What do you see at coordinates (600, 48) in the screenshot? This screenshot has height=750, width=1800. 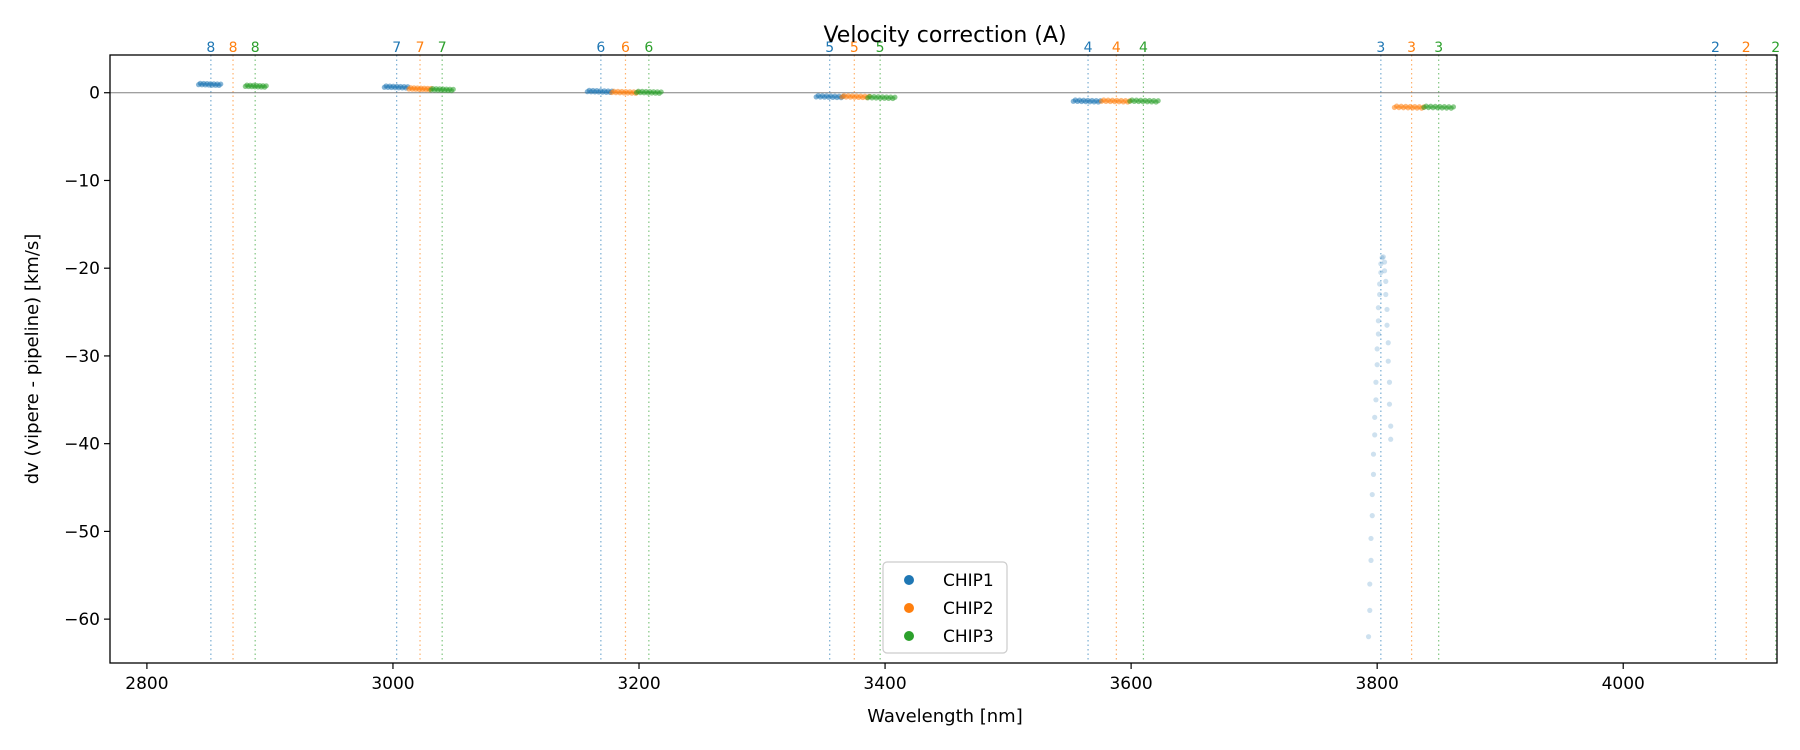 I see `order-label-chip1-6: 6` at bounding box center [600, 48].